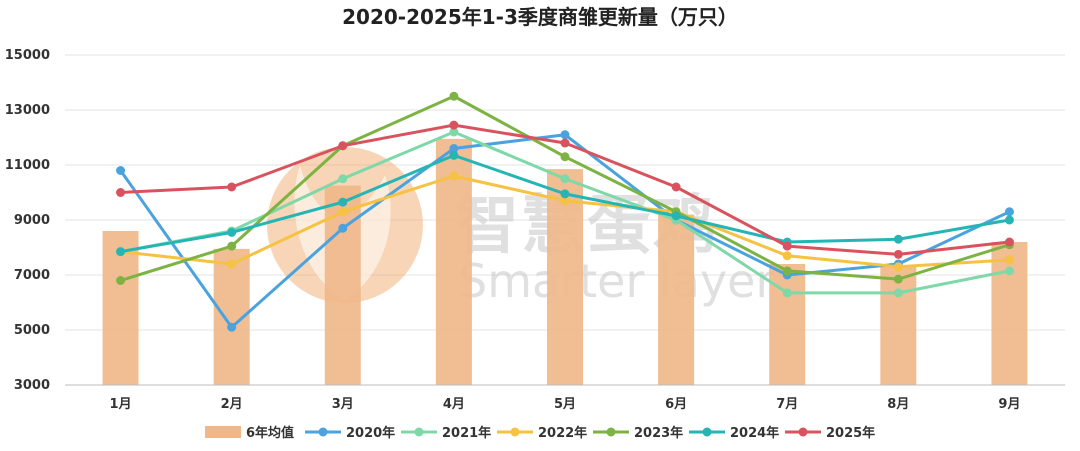 This screenshot has width=1080, height=451. I want to click on chart-title: 2020-2025年1-3季度商雏更新量（万只）, so click(540, 17).